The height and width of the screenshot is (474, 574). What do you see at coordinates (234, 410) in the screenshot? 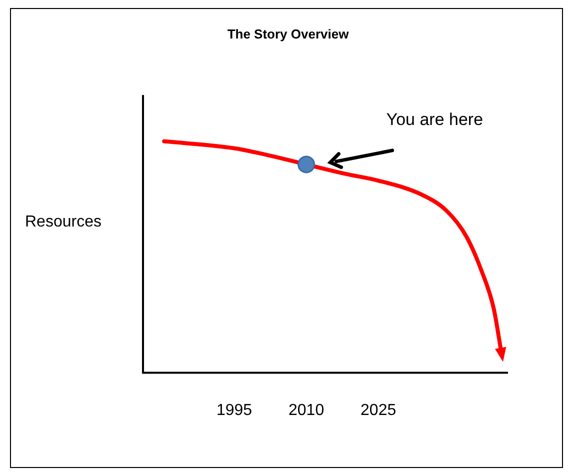
I see `x-tick-label: 1995` at bounding box center [234, 410].